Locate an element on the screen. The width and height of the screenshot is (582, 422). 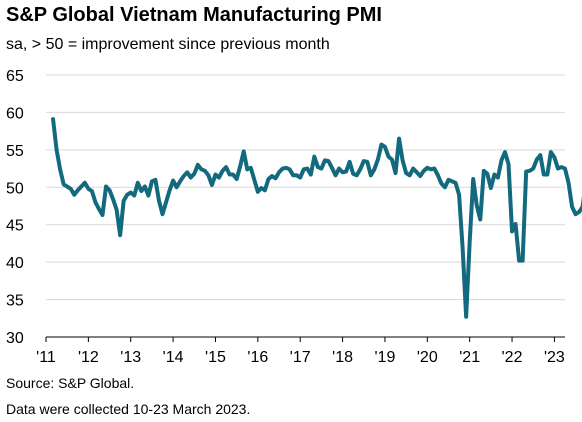
x-tick-label: '14 is located at coordinates (173, 357).